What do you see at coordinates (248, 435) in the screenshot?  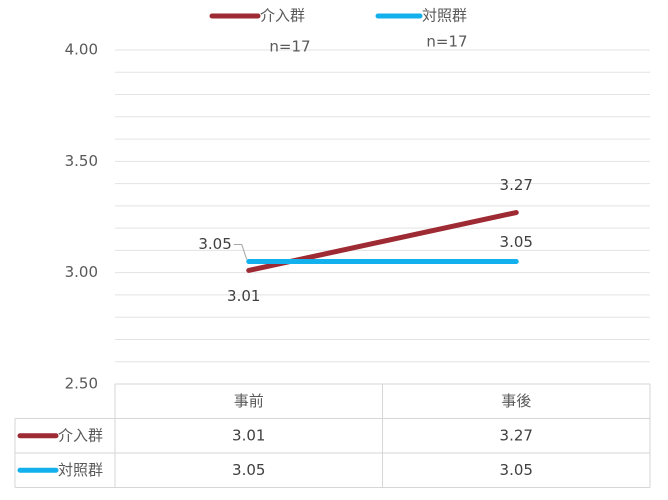 I see `table-cell: 3.01` at bounding box center [248, 435].